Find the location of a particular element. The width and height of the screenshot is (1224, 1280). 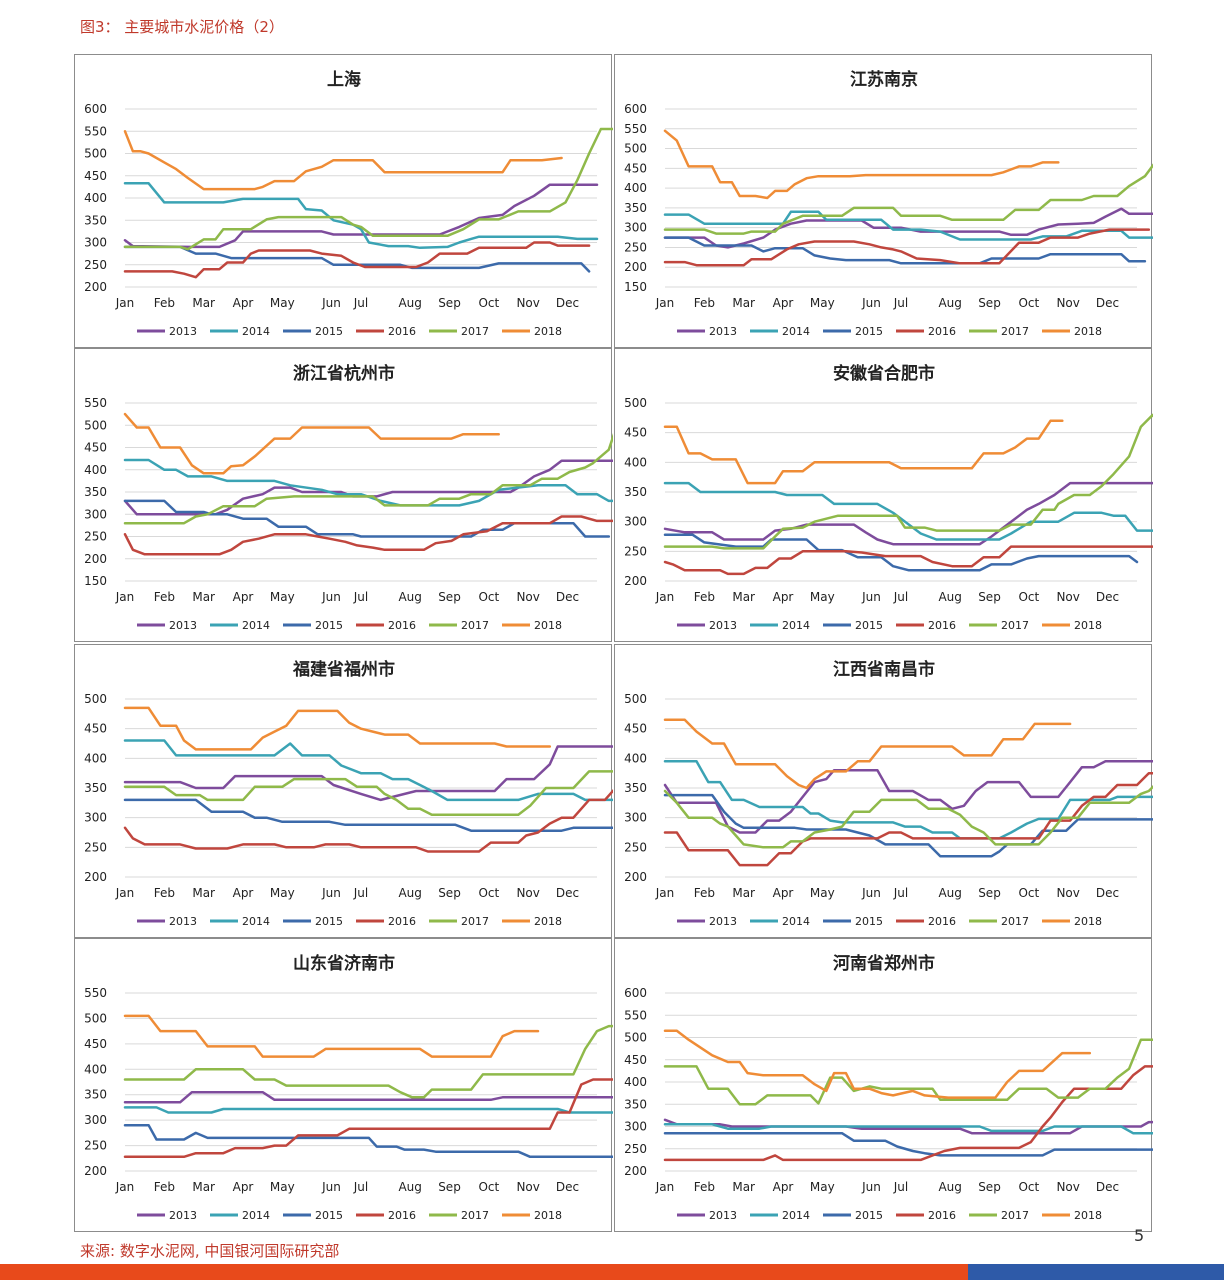

y-tick-label: 200 is located at coordinates (95, 559).